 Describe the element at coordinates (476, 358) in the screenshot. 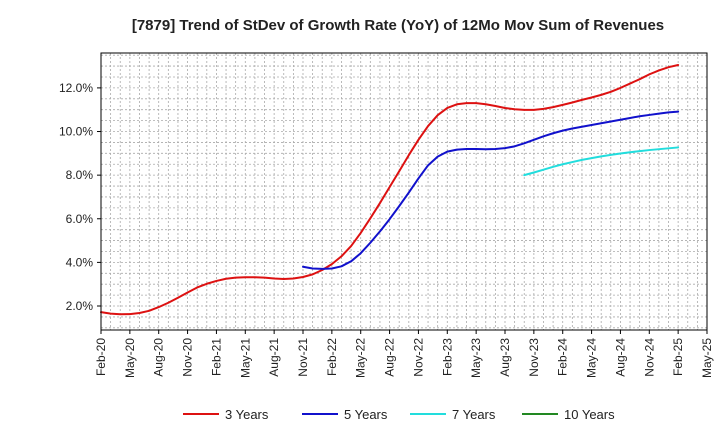

I see `x-tick-label: May-23` at that location.